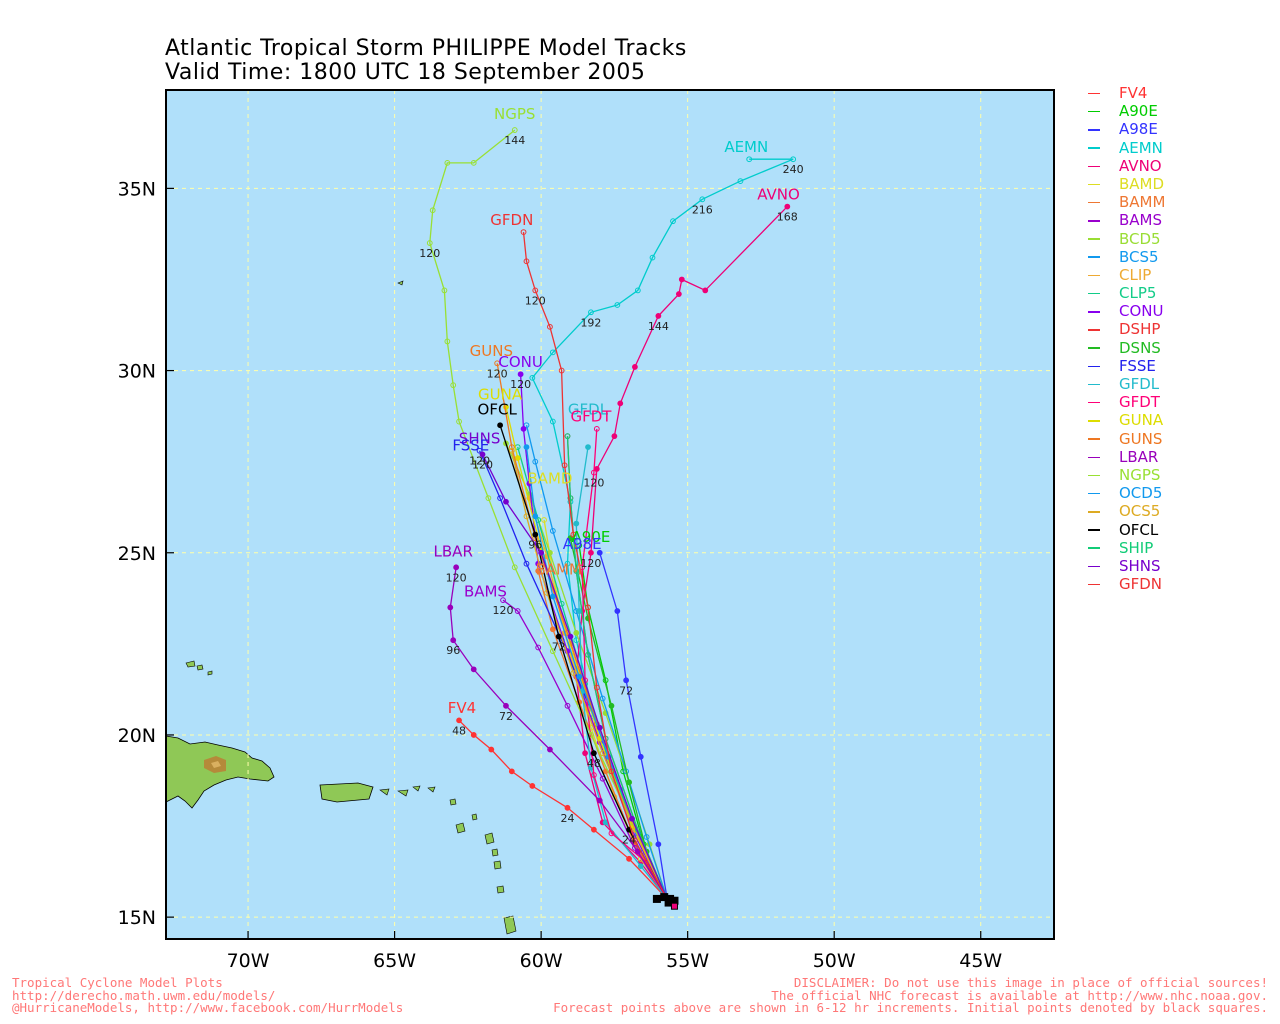 This screenshot has width=1280, height=1024. Describe the element at coordinates (1178, 439) in the screenshot. I see `legend-item-guns: GUNS` at that location.